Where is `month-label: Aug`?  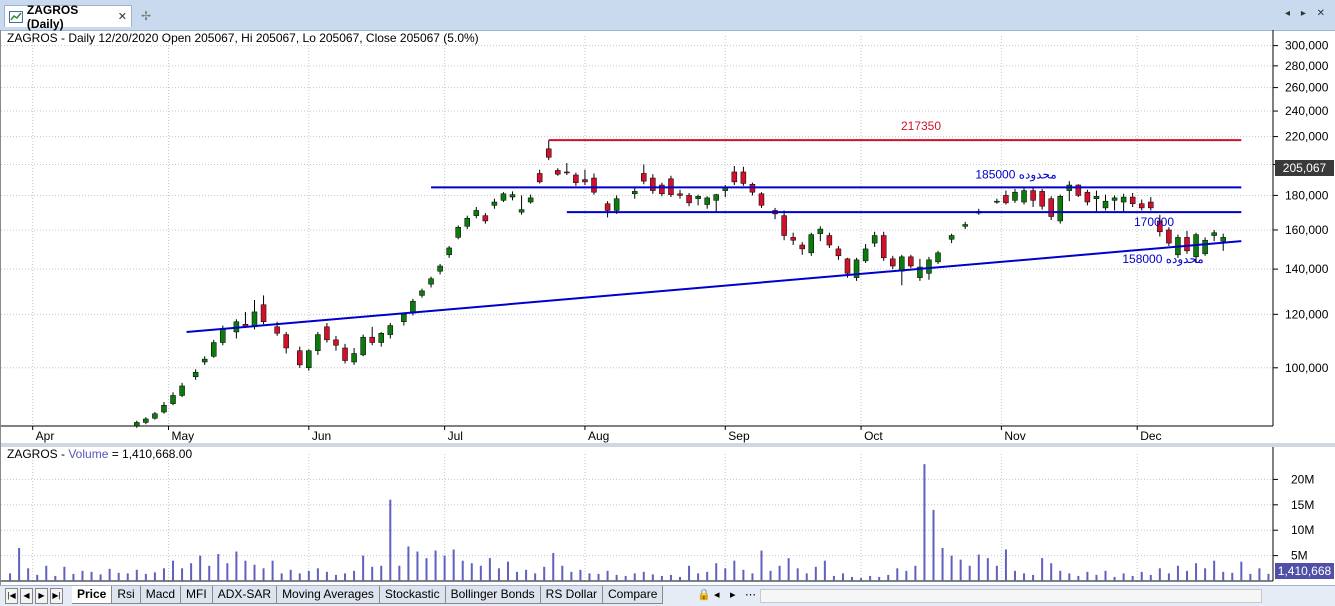
month-label: Aug is located at coordinates (598, 436).